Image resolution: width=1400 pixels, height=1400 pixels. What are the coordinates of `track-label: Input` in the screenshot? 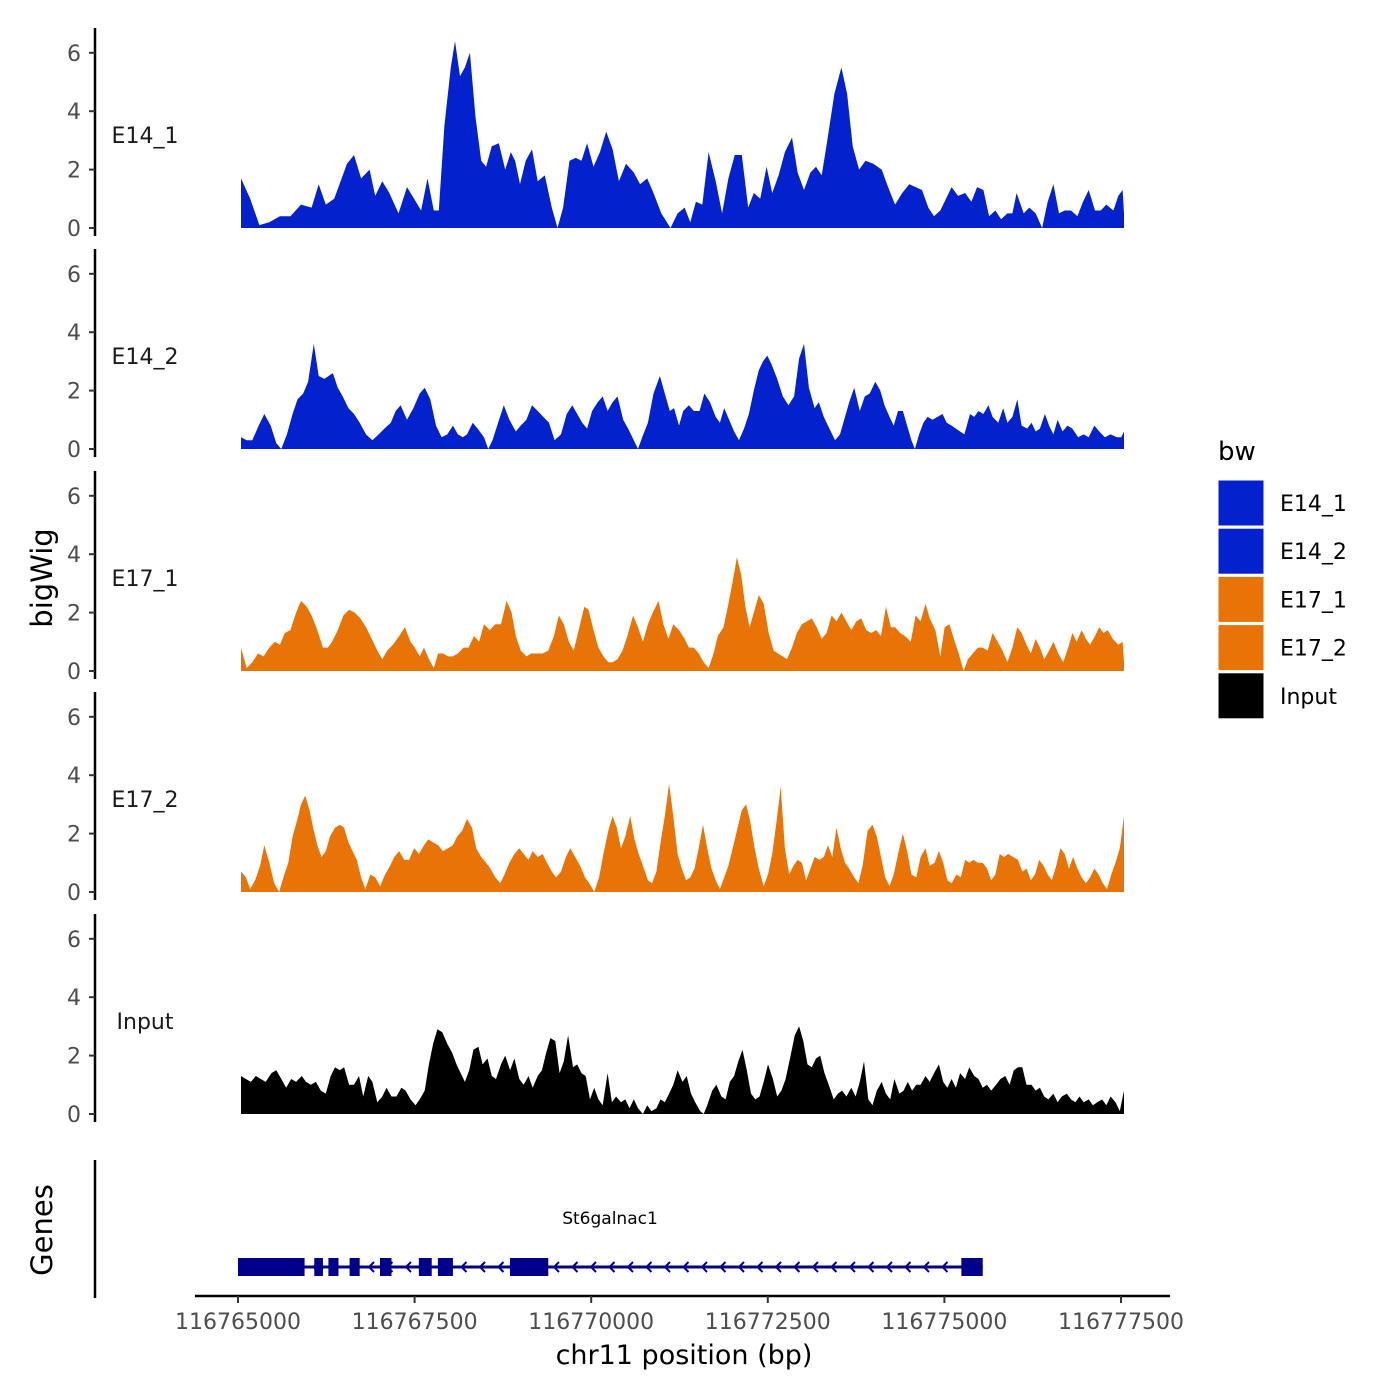 It's located at (145, 1022).